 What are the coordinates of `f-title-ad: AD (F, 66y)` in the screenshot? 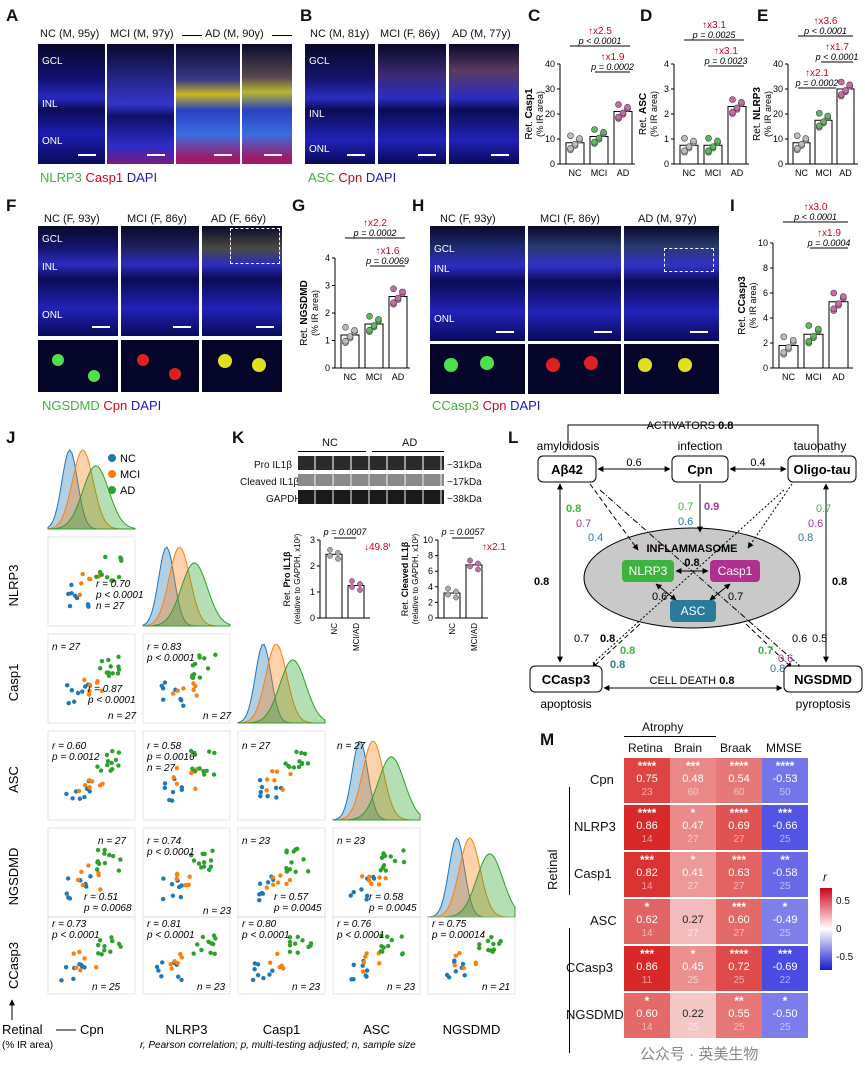 It's located at (239, 219).